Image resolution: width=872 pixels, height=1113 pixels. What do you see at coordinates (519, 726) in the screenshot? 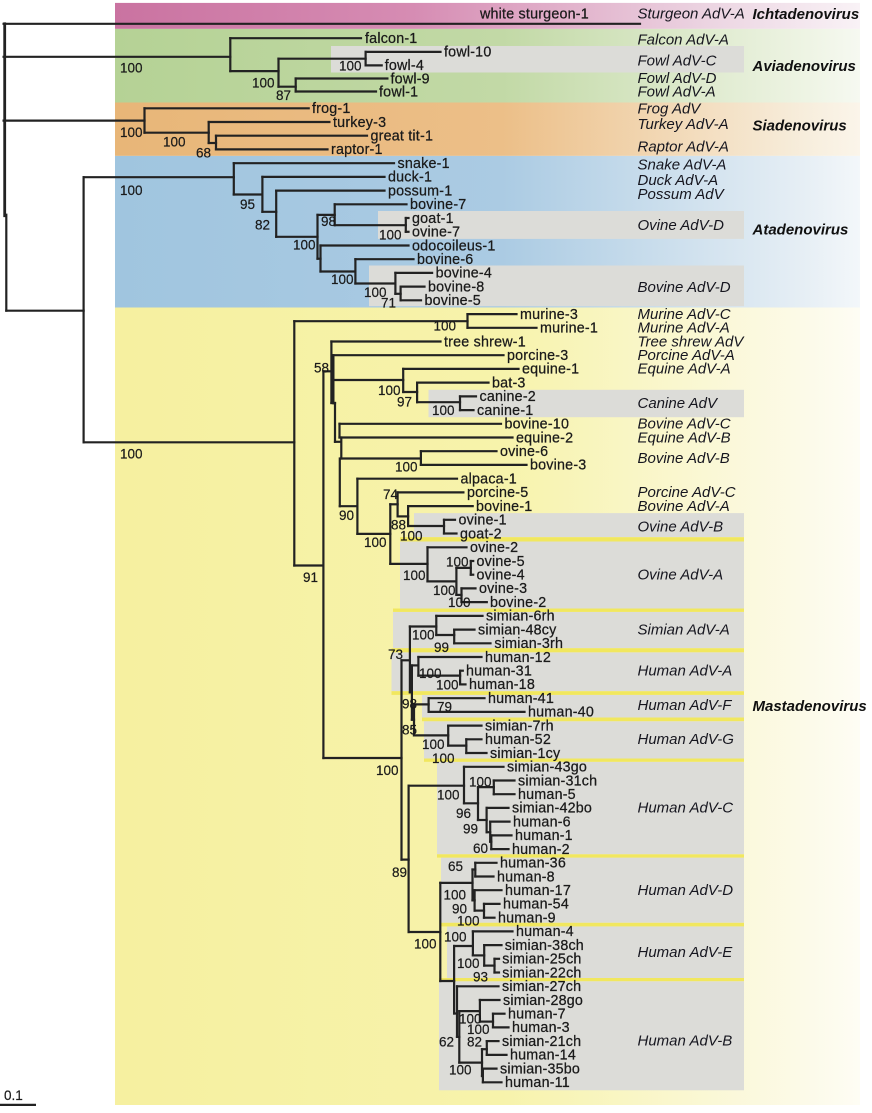
I see `svg-text: simian-7rh` at bounding box center [519, 726].